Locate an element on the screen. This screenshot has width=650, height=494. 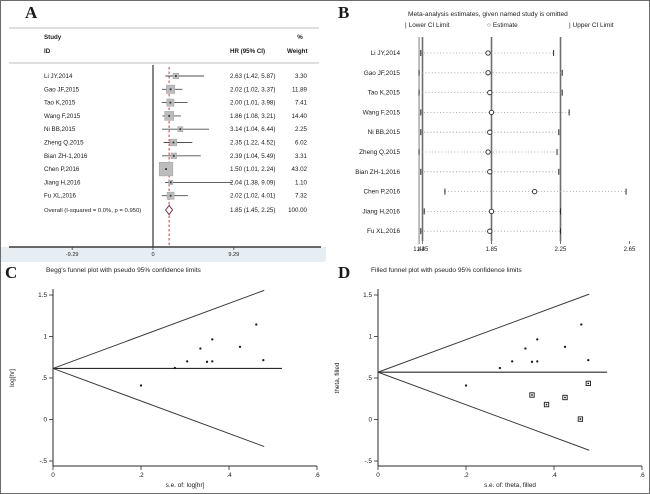
hr-ci-value: 2.04 (1.38, 9.09) is located at coordinates (252, 182).